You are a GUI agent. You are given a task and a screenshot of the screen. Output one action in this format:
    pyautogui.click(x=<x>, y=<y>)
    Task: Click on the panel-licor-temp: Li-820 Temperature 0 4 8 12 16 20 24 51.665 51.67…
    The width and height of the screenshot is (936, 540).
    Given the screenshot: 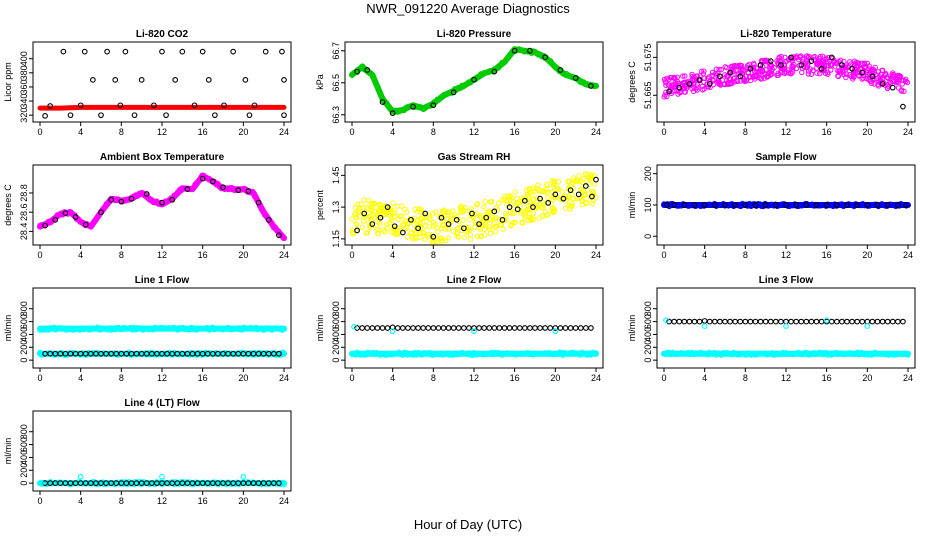 What is the action you would take?
    pyautogui.click(x=771, y=83)
    